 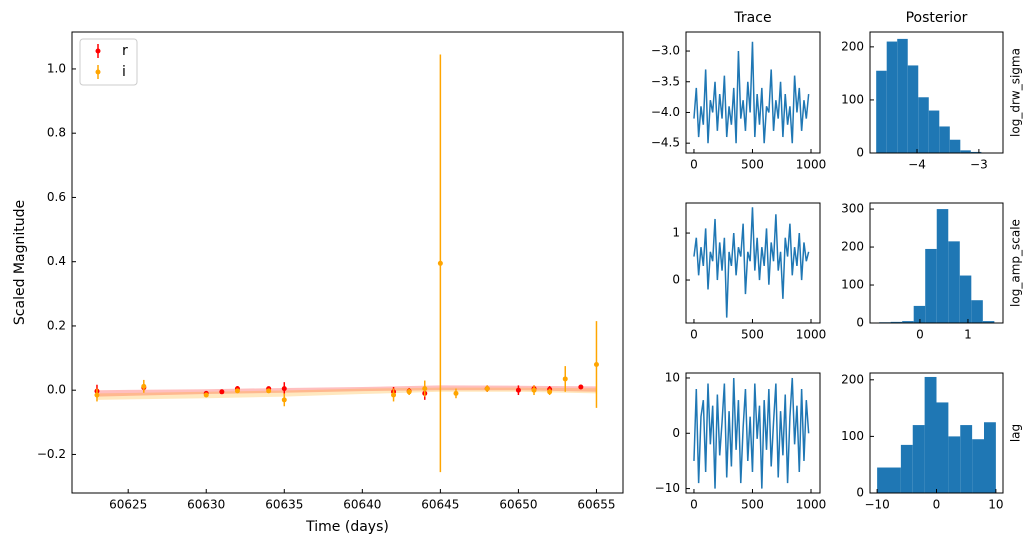 I want to click on y-tick-label: −4.5, so click(x=665, y=143).